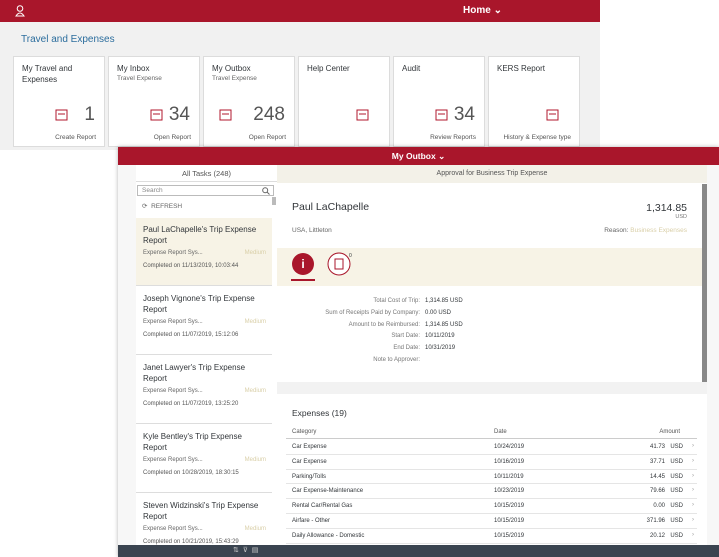 The image size is (719, 557). What do you see at coordinates (194, 373) in the screenshot?
I see `item-title: Janet Lawyer's Trip Expense Report` at bounding box center [194, 373].